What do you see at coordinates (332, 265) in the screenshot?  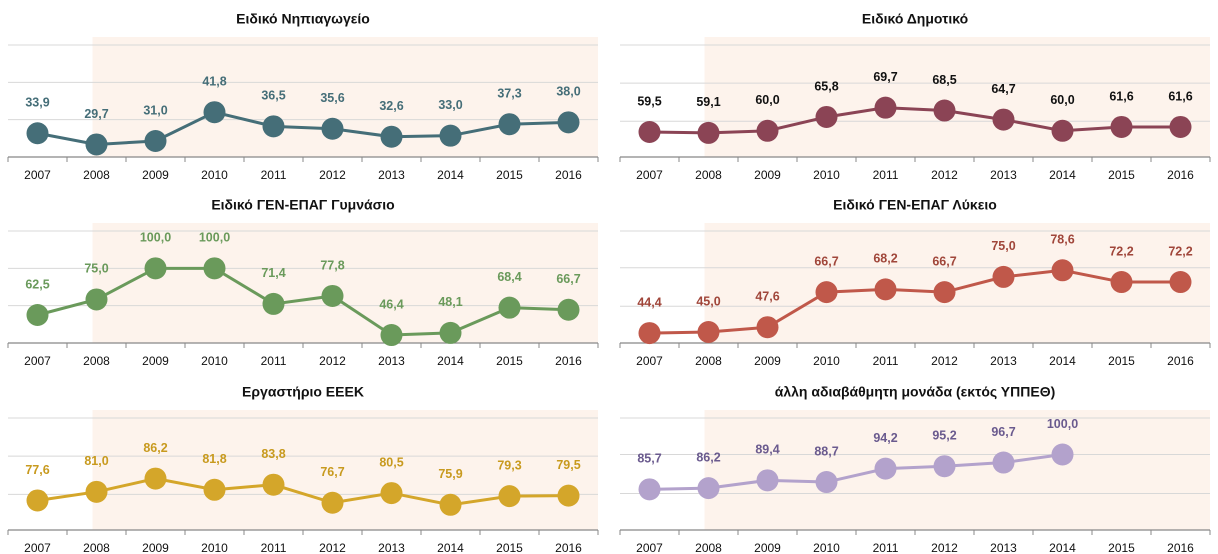 I see `data-label: 77,8` at bounding box center [332, 265].